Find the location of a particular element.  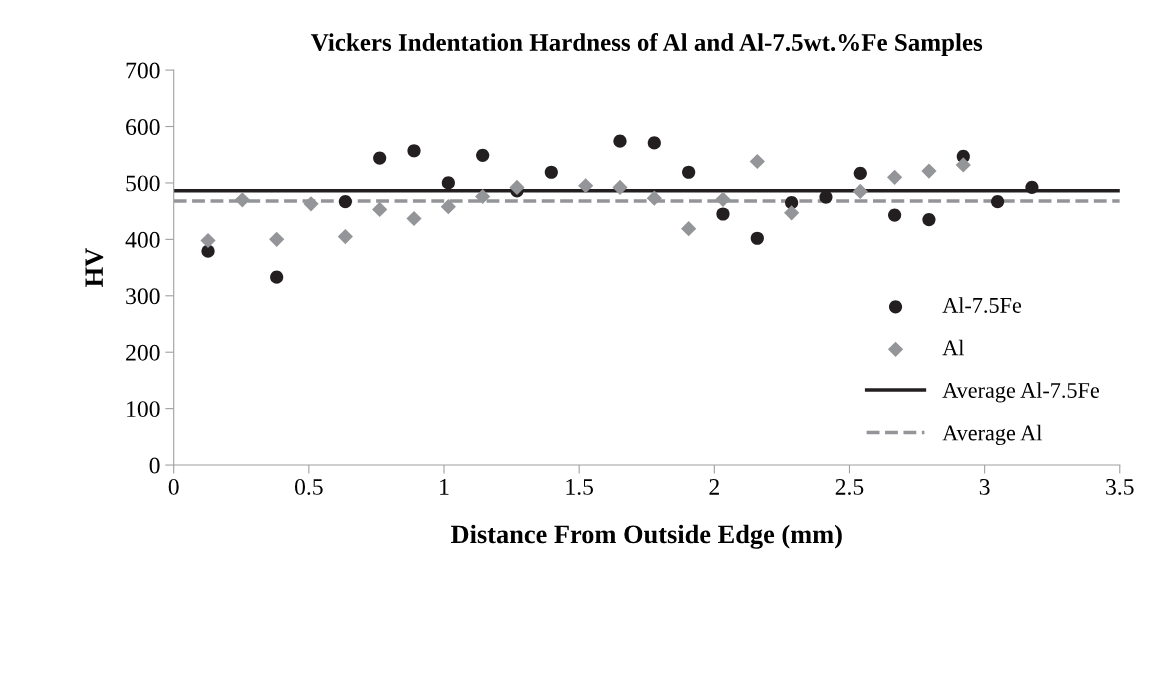

y-tick-label: 300 is located at coordinates (143, 296).